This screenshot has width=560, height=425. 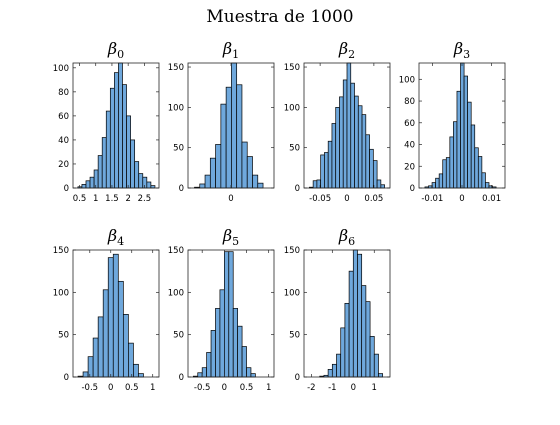 I want to click on x-tick-label: 1.5, so click(x=112, y=199).